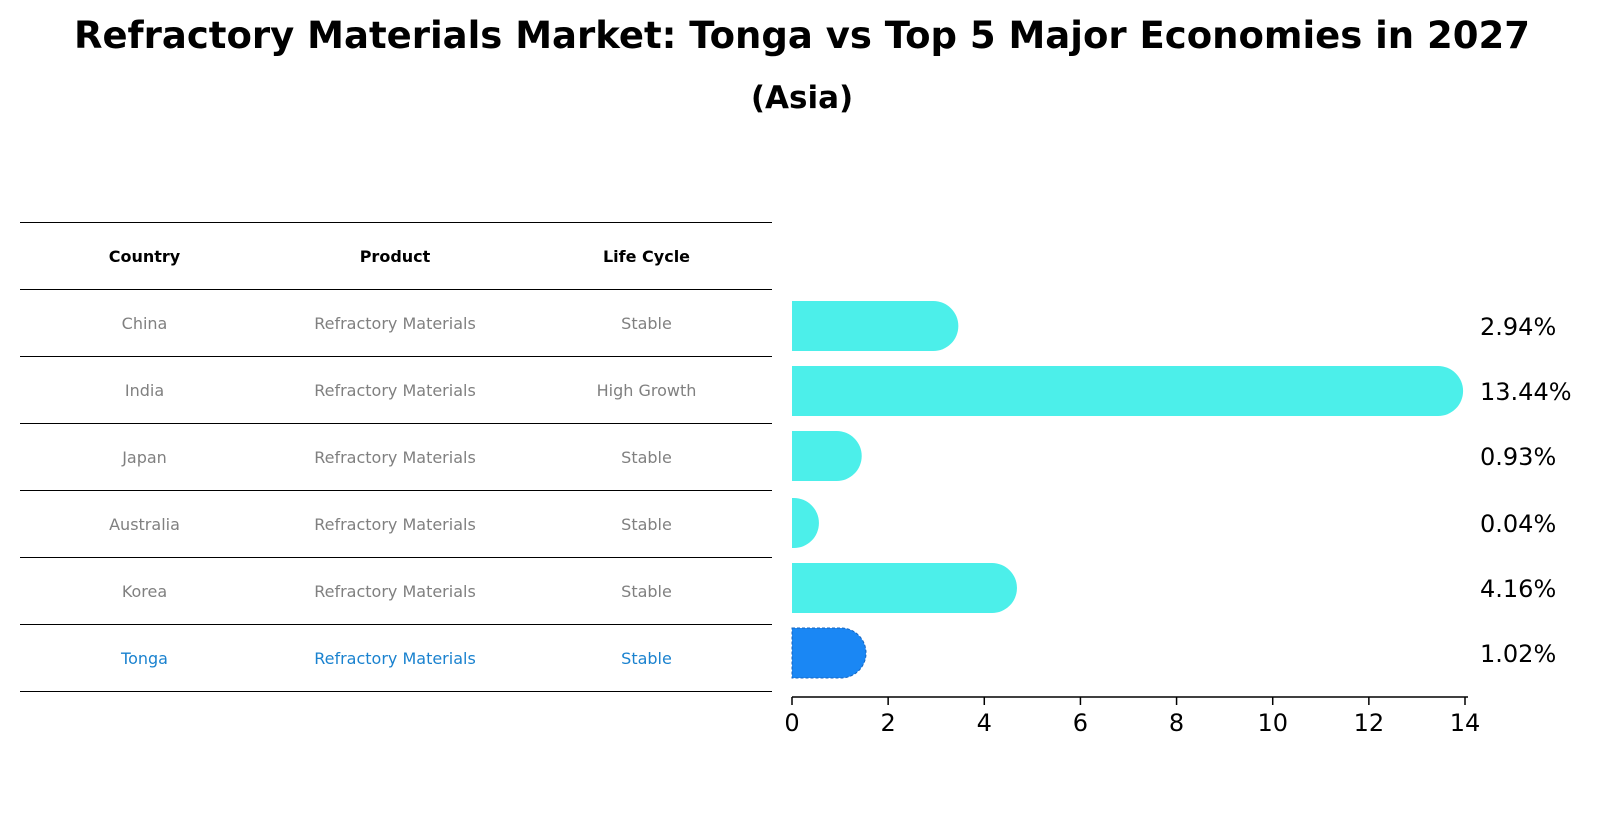  I want to click on cell-country: China, so click(144, 323).